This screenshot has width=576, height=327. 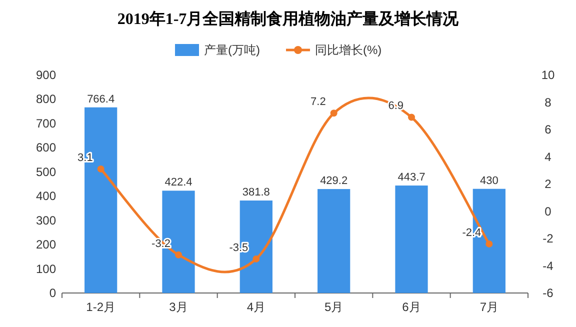 I want to click on y2-tick-label: 2, so click(x=548, y=184).